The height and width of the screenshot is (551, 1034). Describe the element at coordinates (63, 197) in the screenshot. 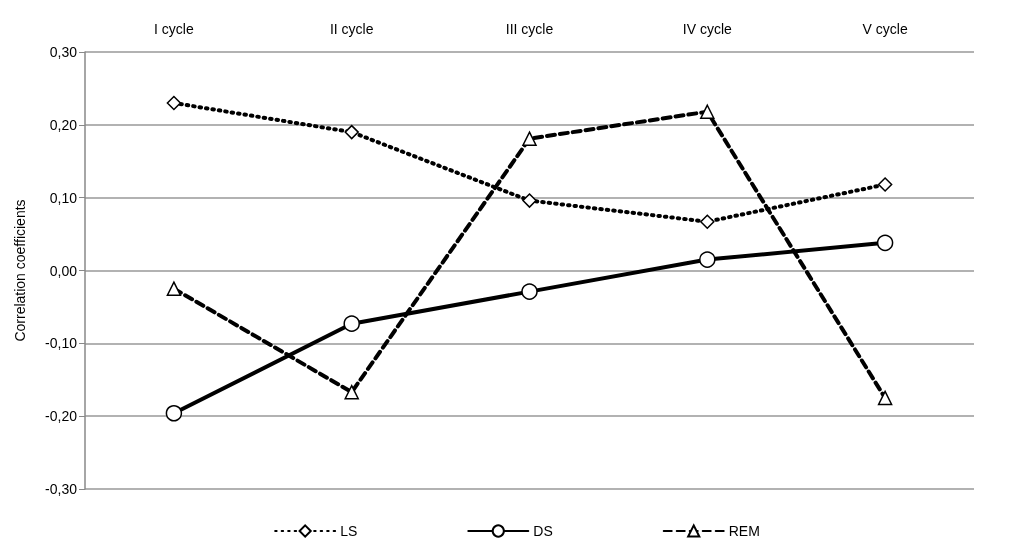

I see `y-tick-label: 0,10` at that location.